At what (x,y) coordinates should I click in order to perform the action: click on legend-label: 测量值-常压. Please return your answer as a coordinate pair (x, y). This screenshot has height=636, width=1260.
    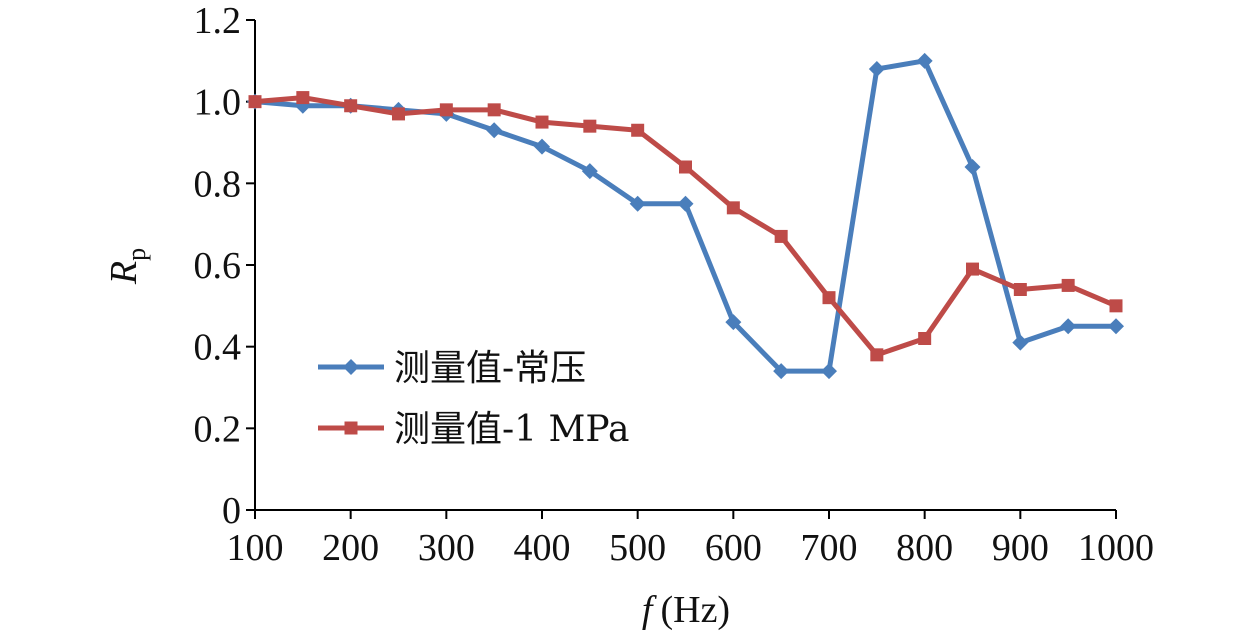
    Looking at the image, I should click on (490, 368).